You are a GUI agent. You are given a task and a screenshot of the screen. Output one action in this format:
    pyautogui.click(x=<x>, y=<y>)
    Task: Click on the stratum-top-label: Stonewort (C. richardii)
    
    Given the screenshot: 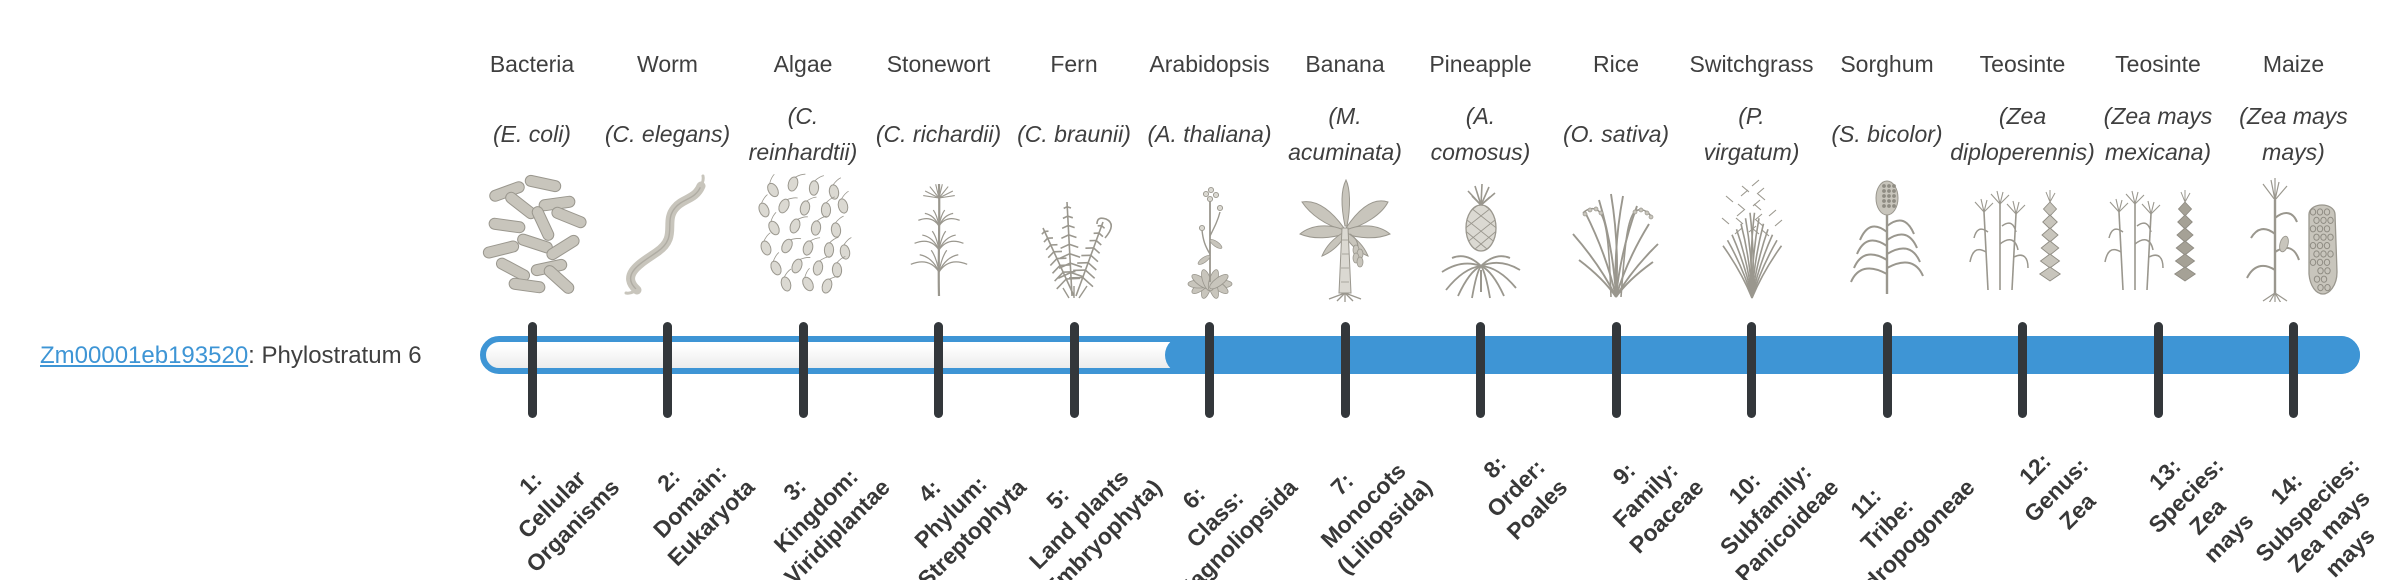 What is the action you would take?
    pyautogui.click(x=939, y=112)
    